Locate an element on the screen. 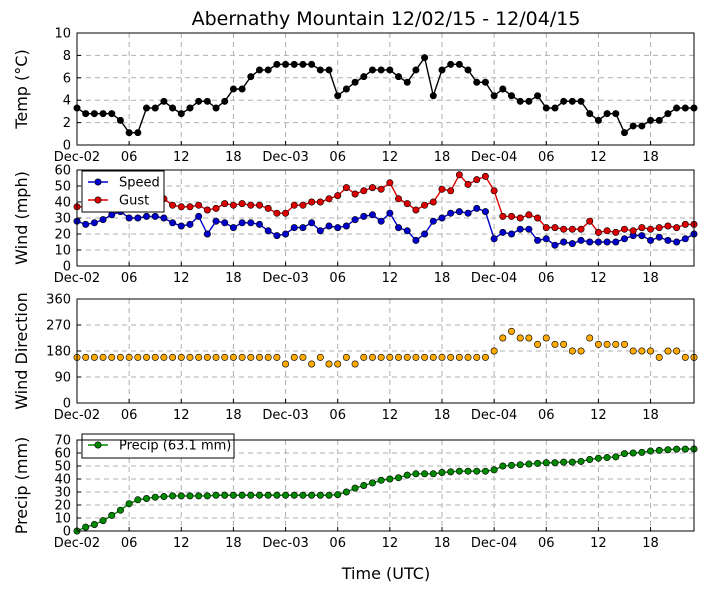 The width and height of the screenshot is (705, 593). y-tick-label: 180 is located at coordinates (58, 352).